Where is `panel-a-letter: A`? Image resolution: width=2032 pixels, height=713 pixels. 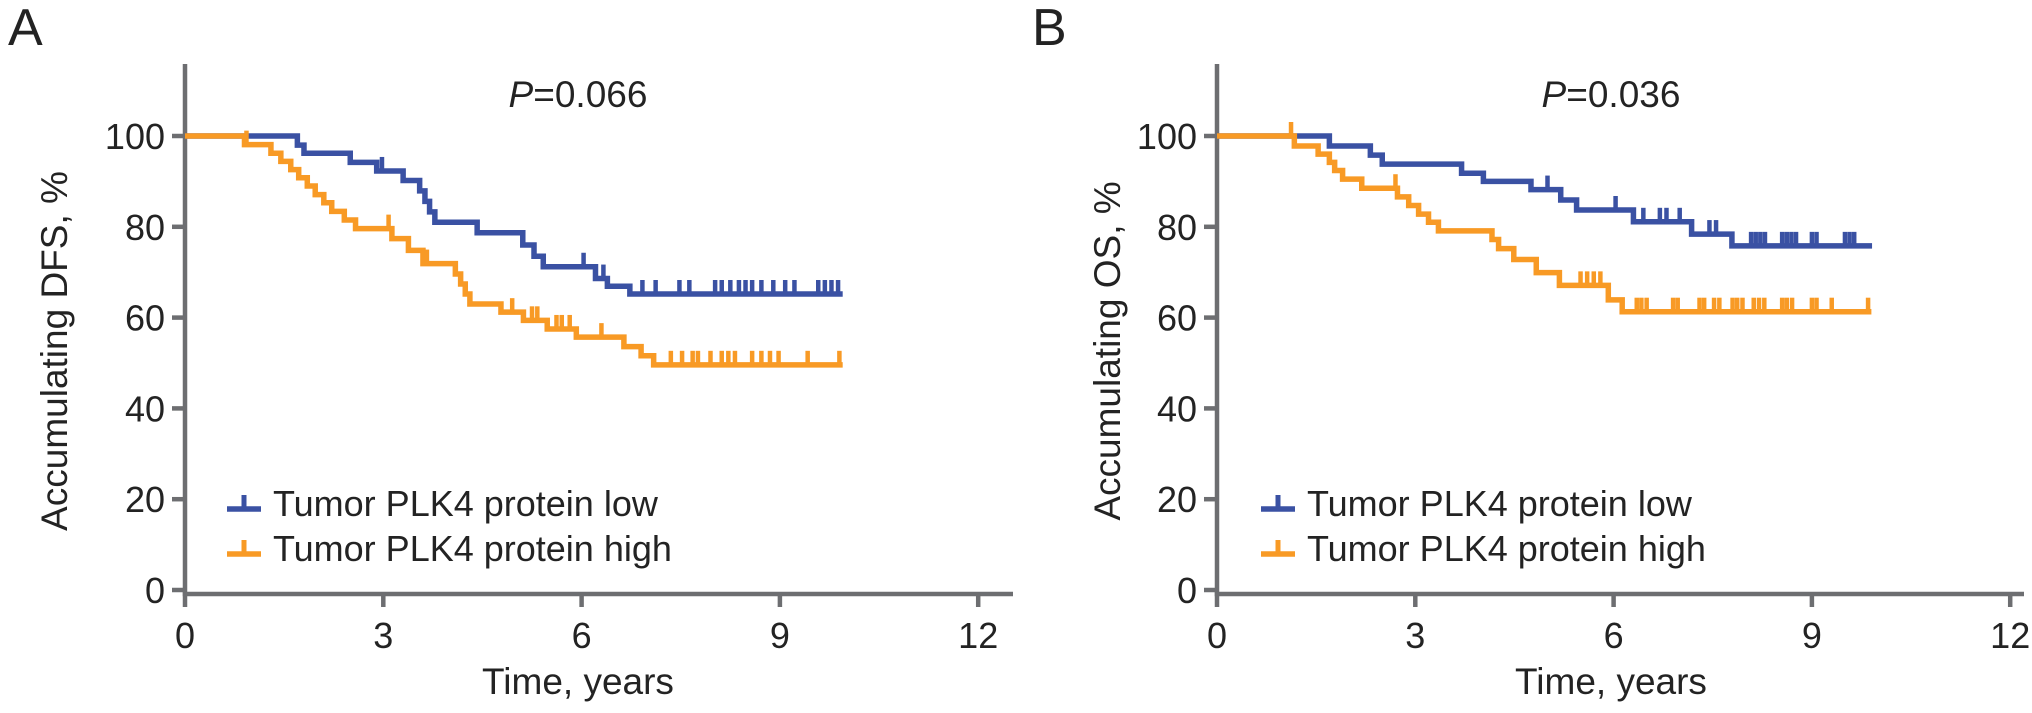 panel-a-letter: A is located at coordinates (25, 28).